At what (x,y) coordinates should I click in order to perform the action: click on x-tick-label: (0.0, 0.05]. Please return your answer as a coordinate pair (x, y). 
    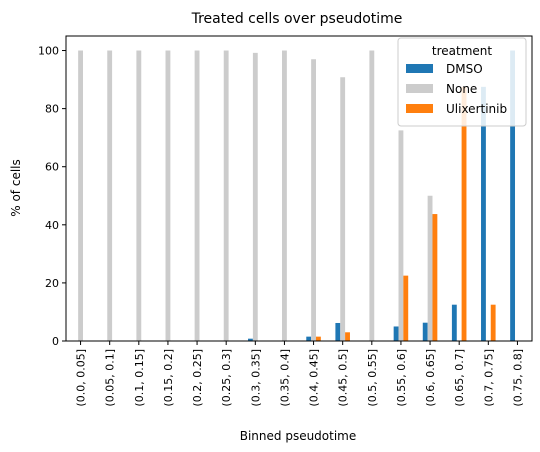
    Looking at the image, I should click on (81, 378).